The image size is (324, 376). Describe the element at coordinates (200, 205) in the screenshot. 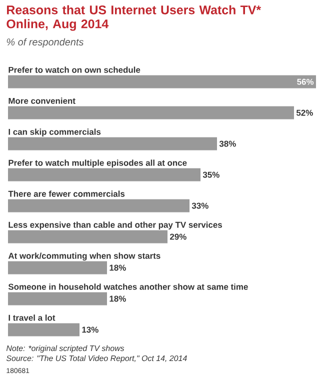

I see `data-label: 33%` at that location.